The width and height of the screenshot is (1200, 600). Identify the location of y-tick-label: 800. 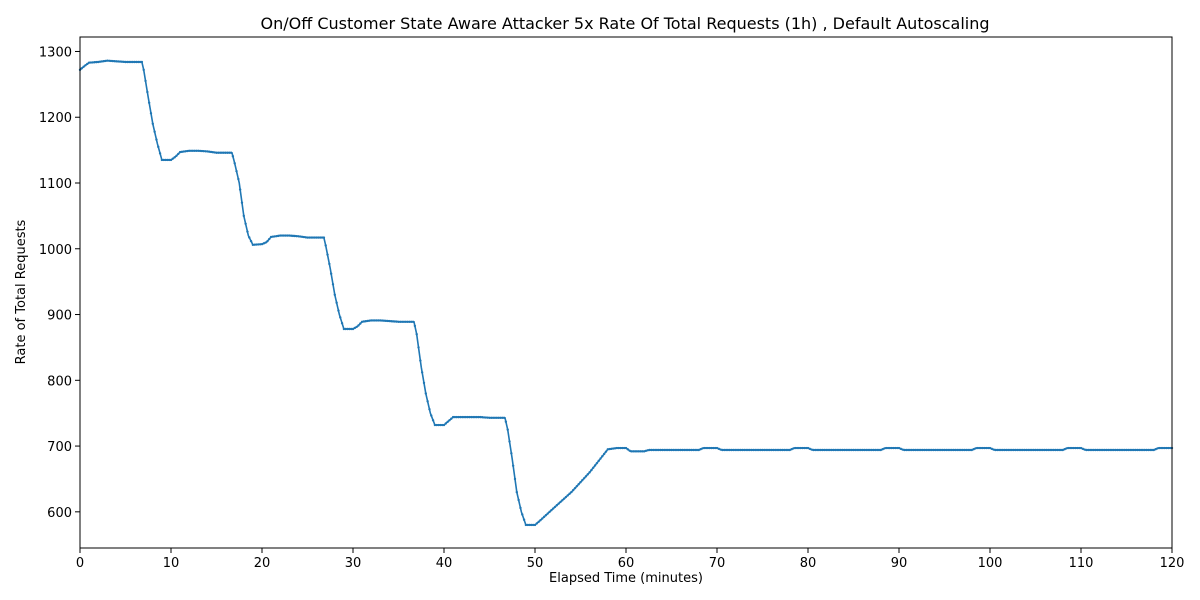
(59, 381).